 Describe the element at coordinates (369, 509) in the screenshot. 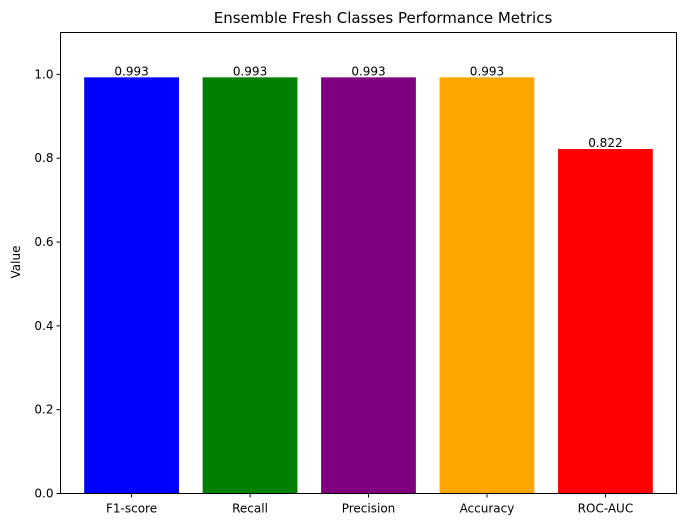

I see `x-tick-label: Precision` at that location.